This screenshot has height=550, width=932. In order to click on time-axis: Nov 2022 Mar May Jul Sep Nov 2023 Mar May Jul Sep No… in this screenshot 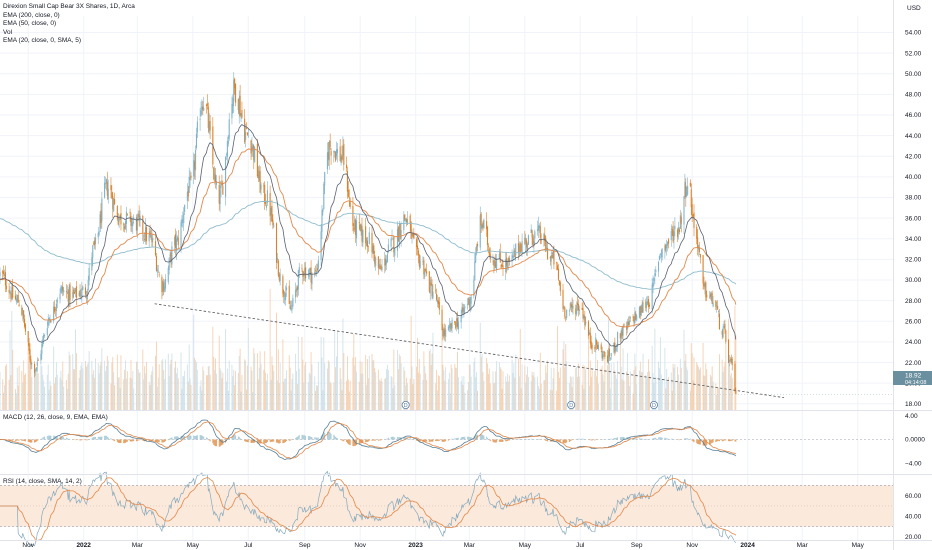, I will do `click(443, 545)`.